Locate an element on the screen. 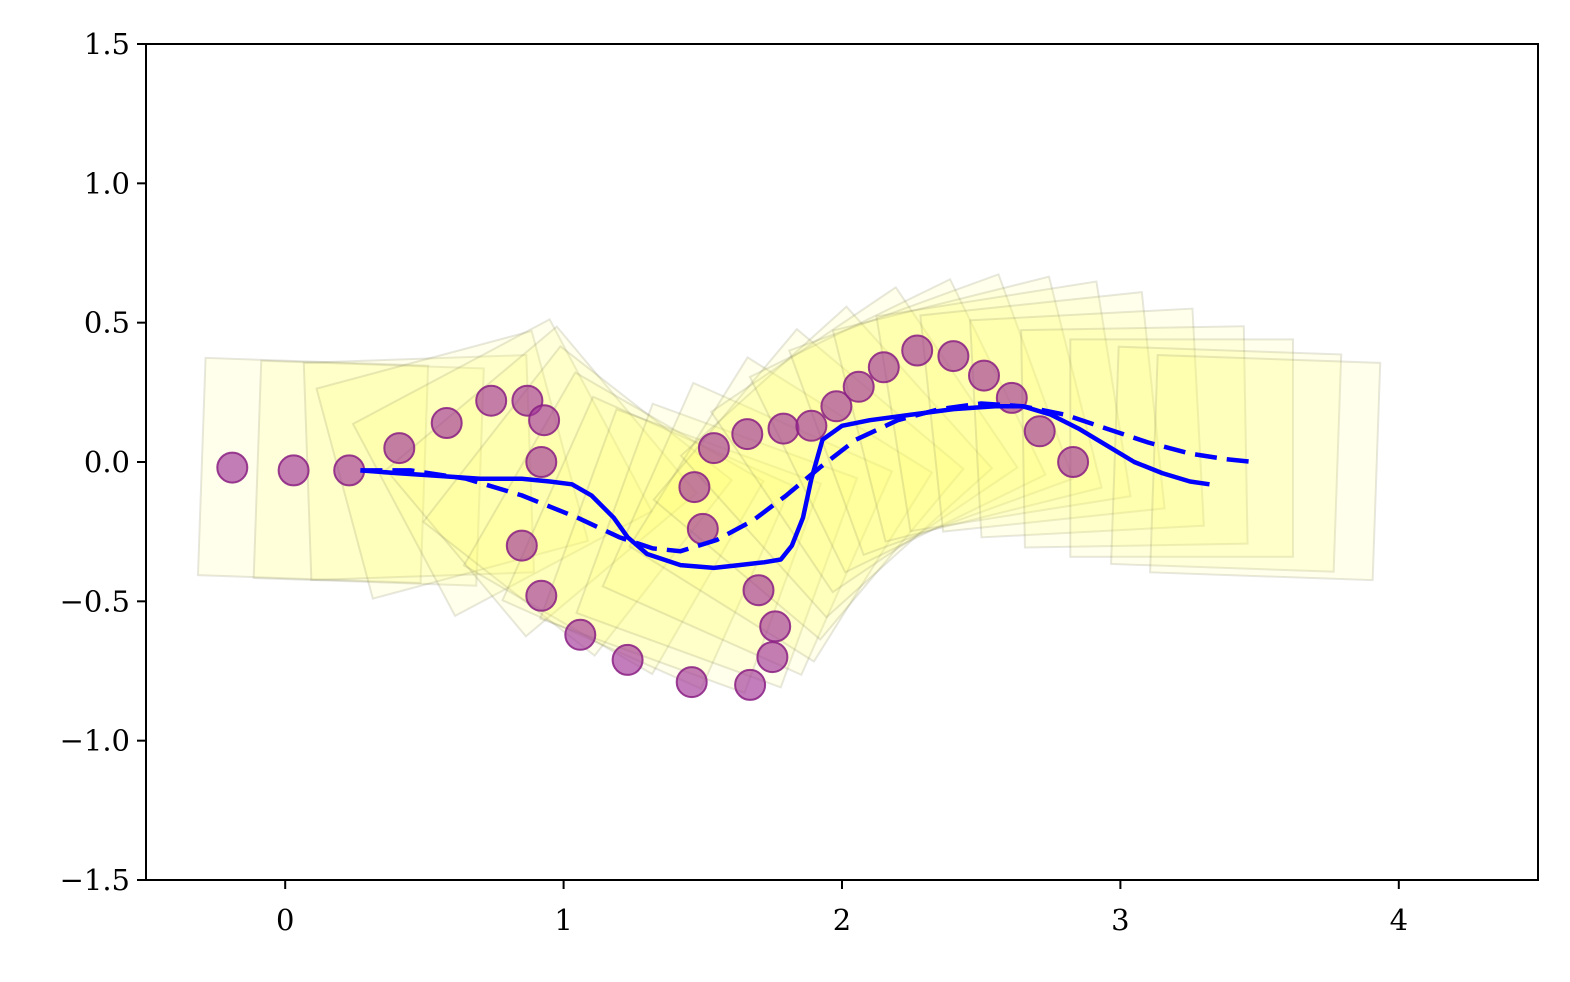  y-tick-label: 0.0 is located at coordinates (107, 462).